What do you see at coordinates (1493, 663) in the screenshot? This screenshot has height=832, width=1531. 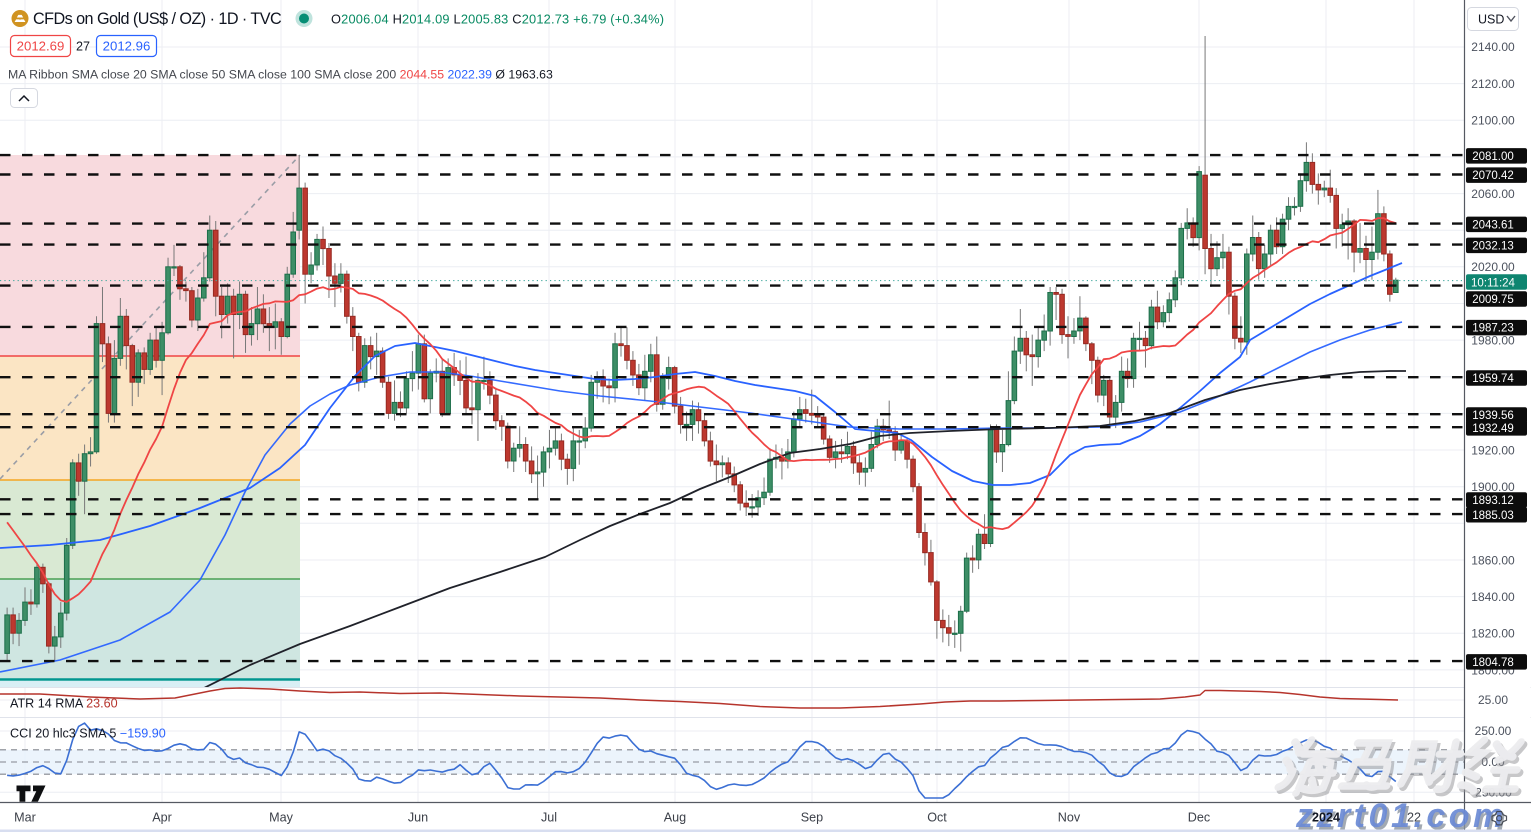 I see `svg-text: 1804.78` at bounding box center [1493, 663].